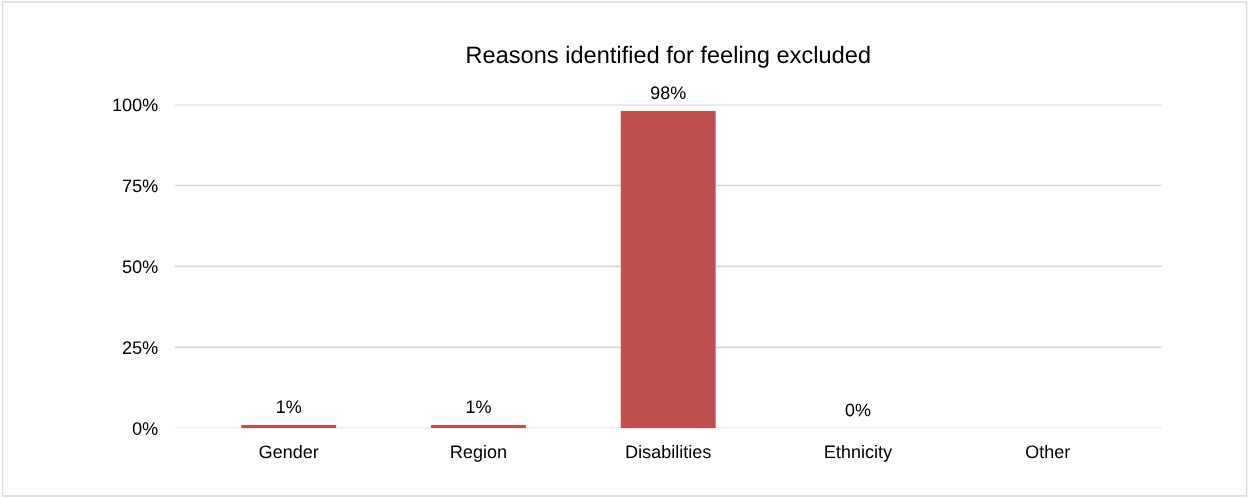 The image size is (1249, 498). I want to click on y-tick-label: 0%, so click(145, 428).